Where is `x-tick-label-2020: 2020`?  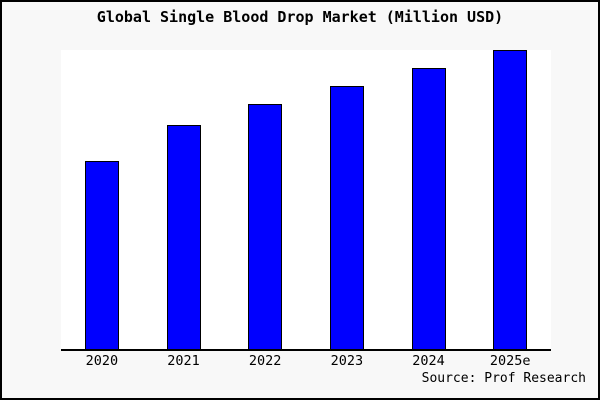 x-tick-label-2020: 2020 is located at coordinates (102, 361).